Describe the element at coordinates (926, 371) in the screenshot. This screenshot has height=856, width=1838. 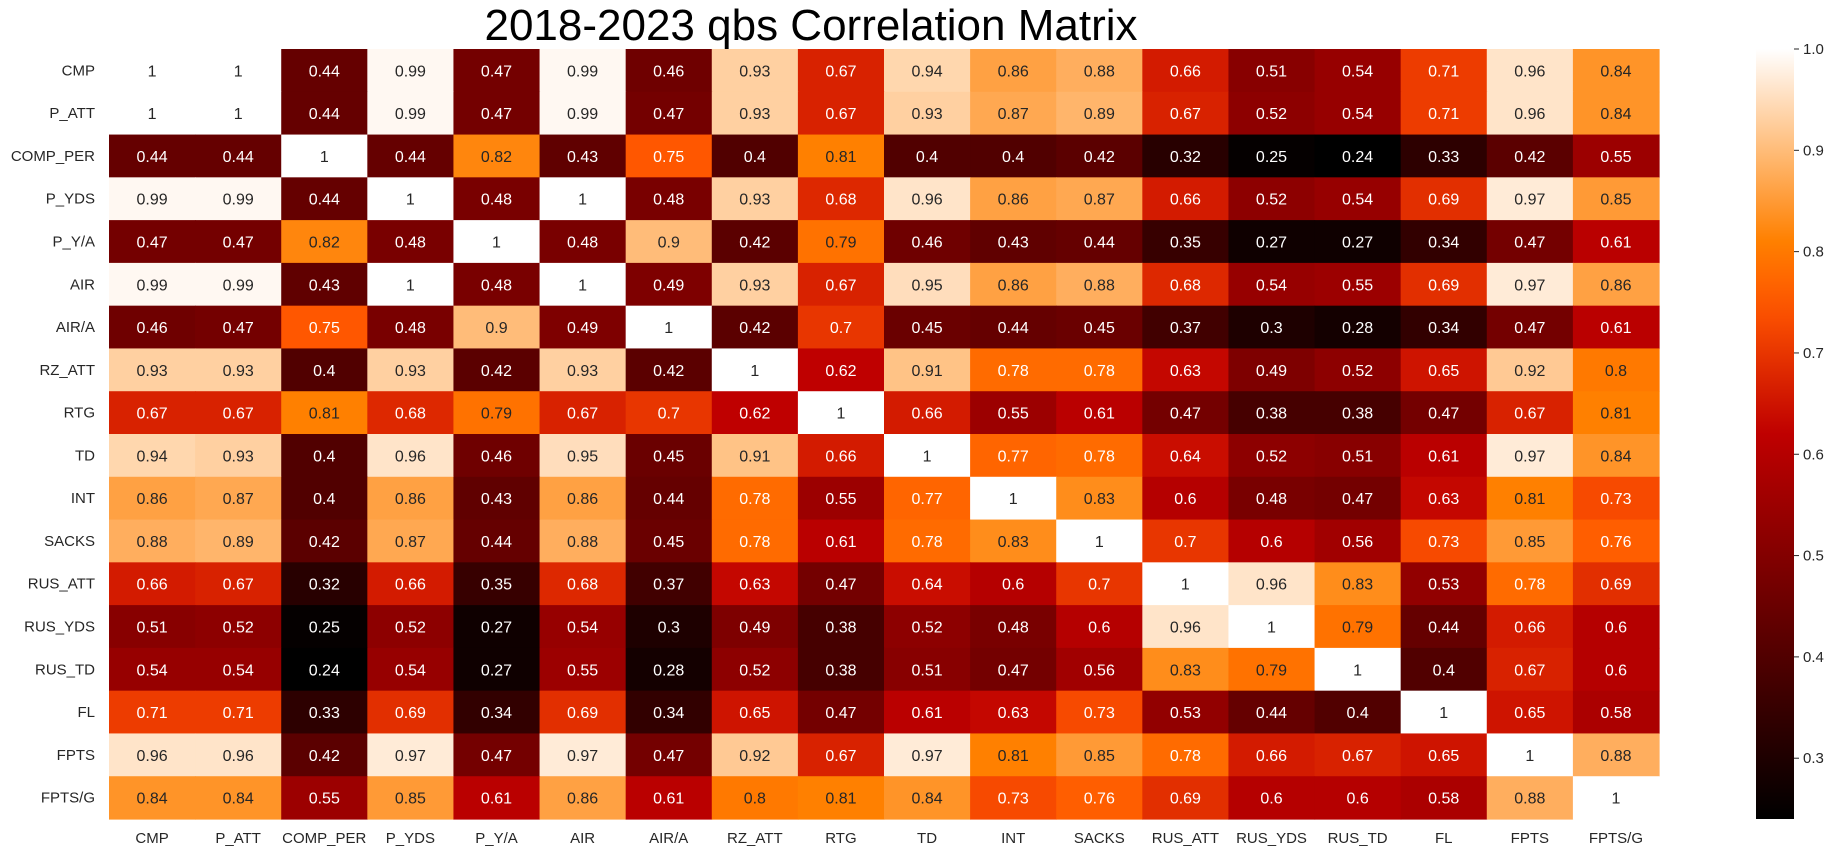
I see `cell-value-label: 0.91` at that location.